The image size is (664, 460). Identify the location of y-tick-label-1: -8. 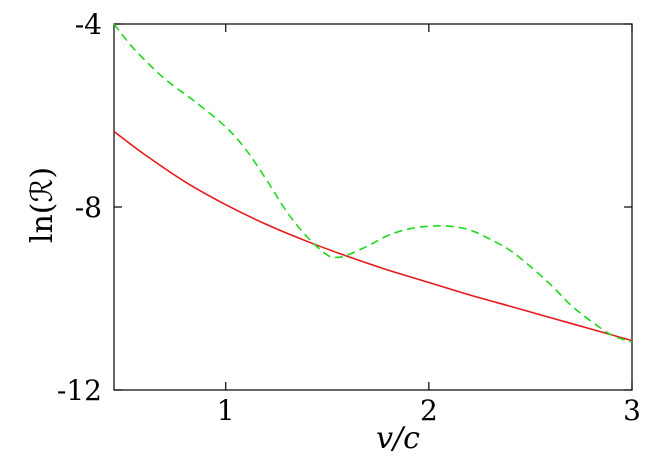
(88, 207).